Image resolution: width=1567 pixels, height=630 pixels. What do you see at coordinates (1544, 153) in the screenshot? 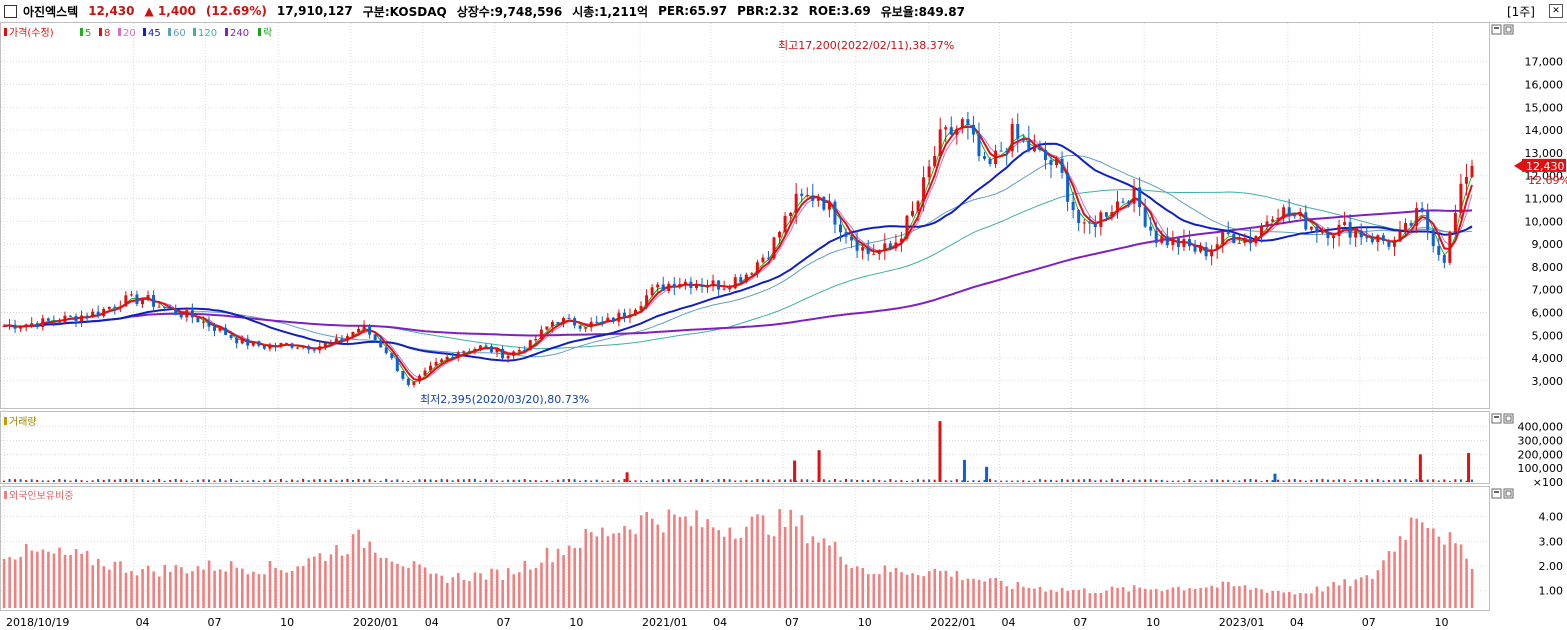
I see `price-tick-label: 13,000` at bounding box center [1544, 153].